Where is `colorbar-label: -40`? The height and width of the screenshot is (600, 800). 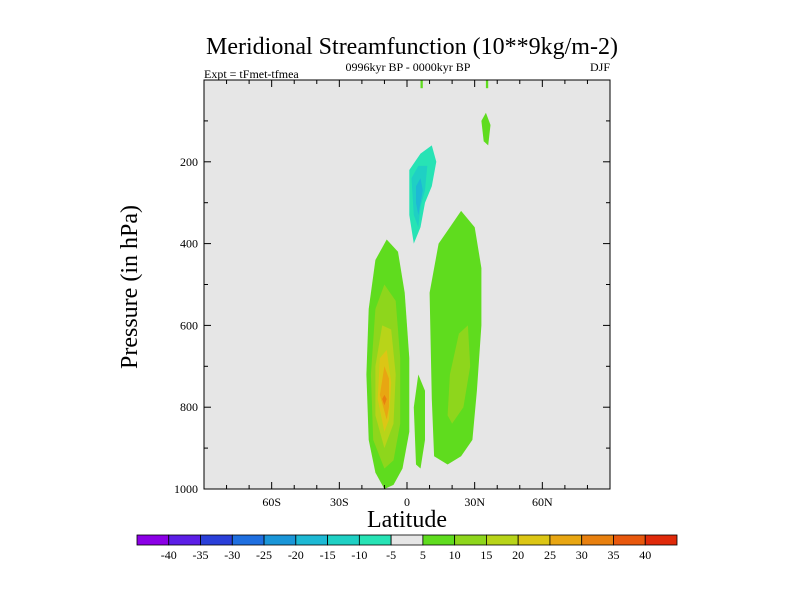 colorbar-label: -40 is located at coordinates (169, 555).